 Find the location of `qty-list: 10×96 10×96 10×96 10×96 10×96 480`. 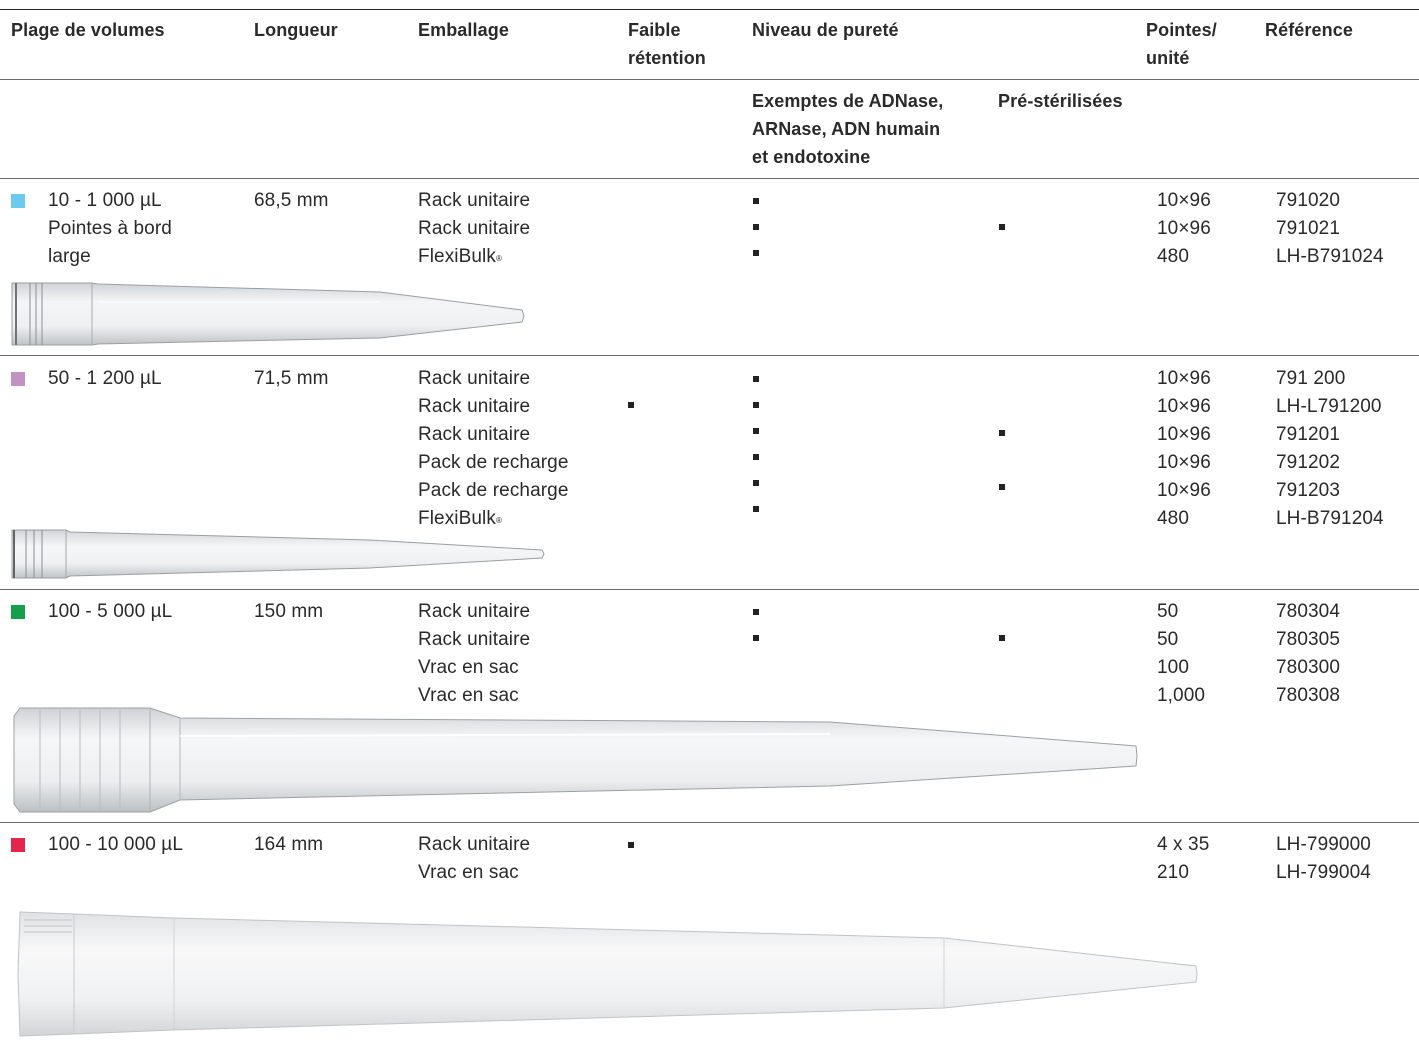

qty-list: 10×96 10×96 10×96 10×96 10×96 480 is located at coordinates (1184, 448).